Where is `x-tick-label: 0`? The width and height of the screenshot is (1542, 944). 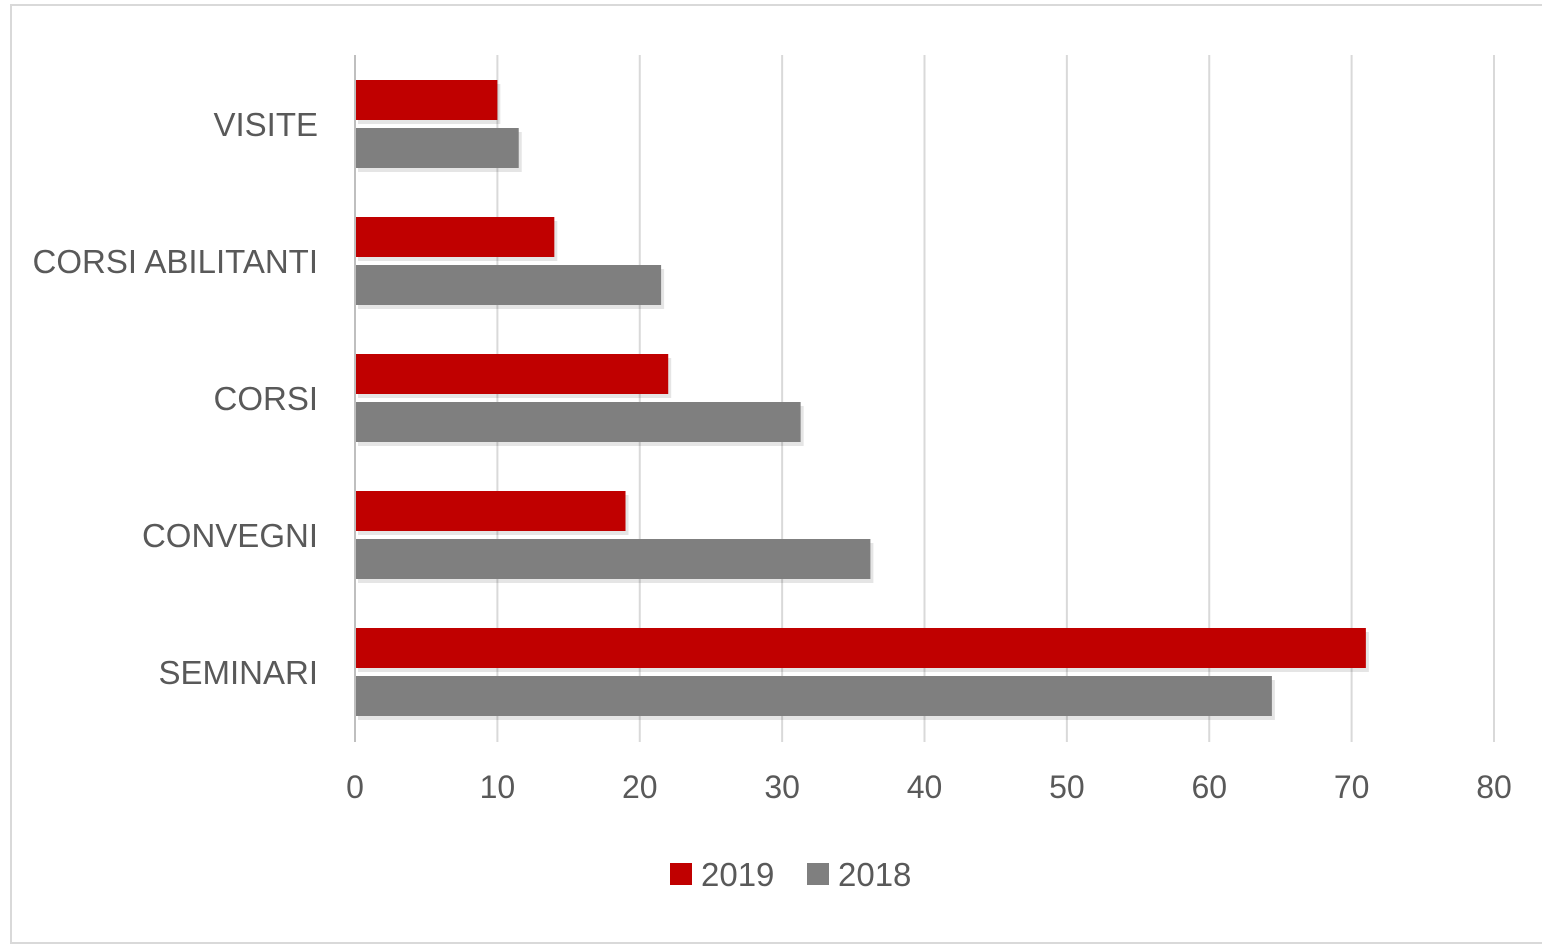 x-tick-label: 0 is located at coordinates (355, 787).